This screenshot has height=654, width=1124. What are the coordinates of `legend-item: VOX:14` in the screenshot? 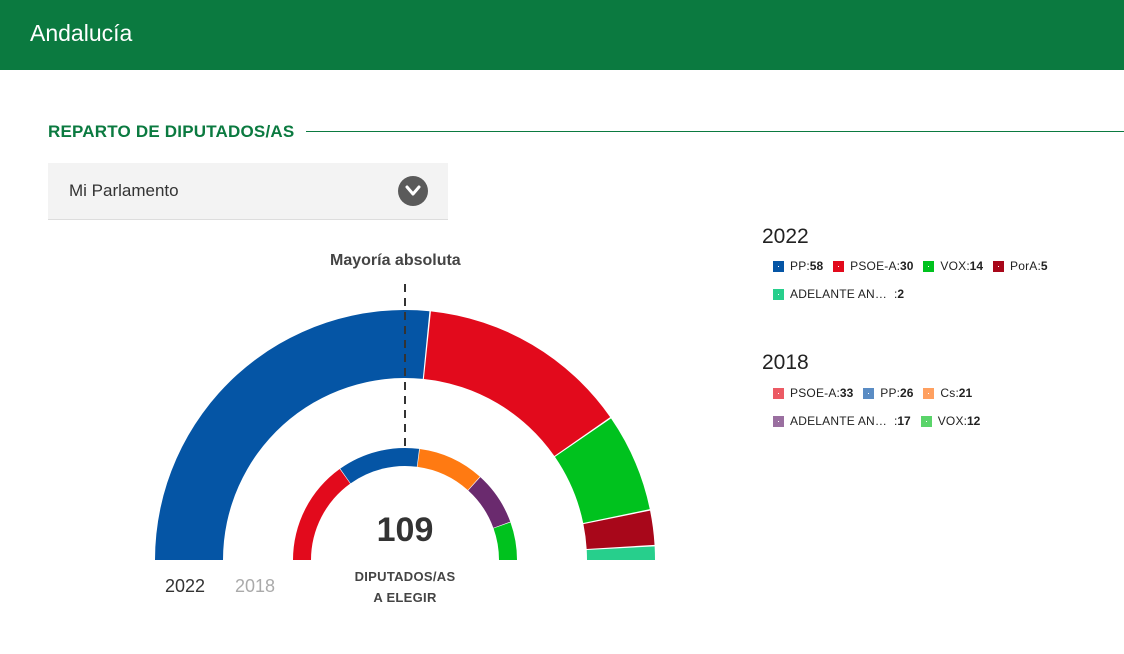 It's located at (953, 266).